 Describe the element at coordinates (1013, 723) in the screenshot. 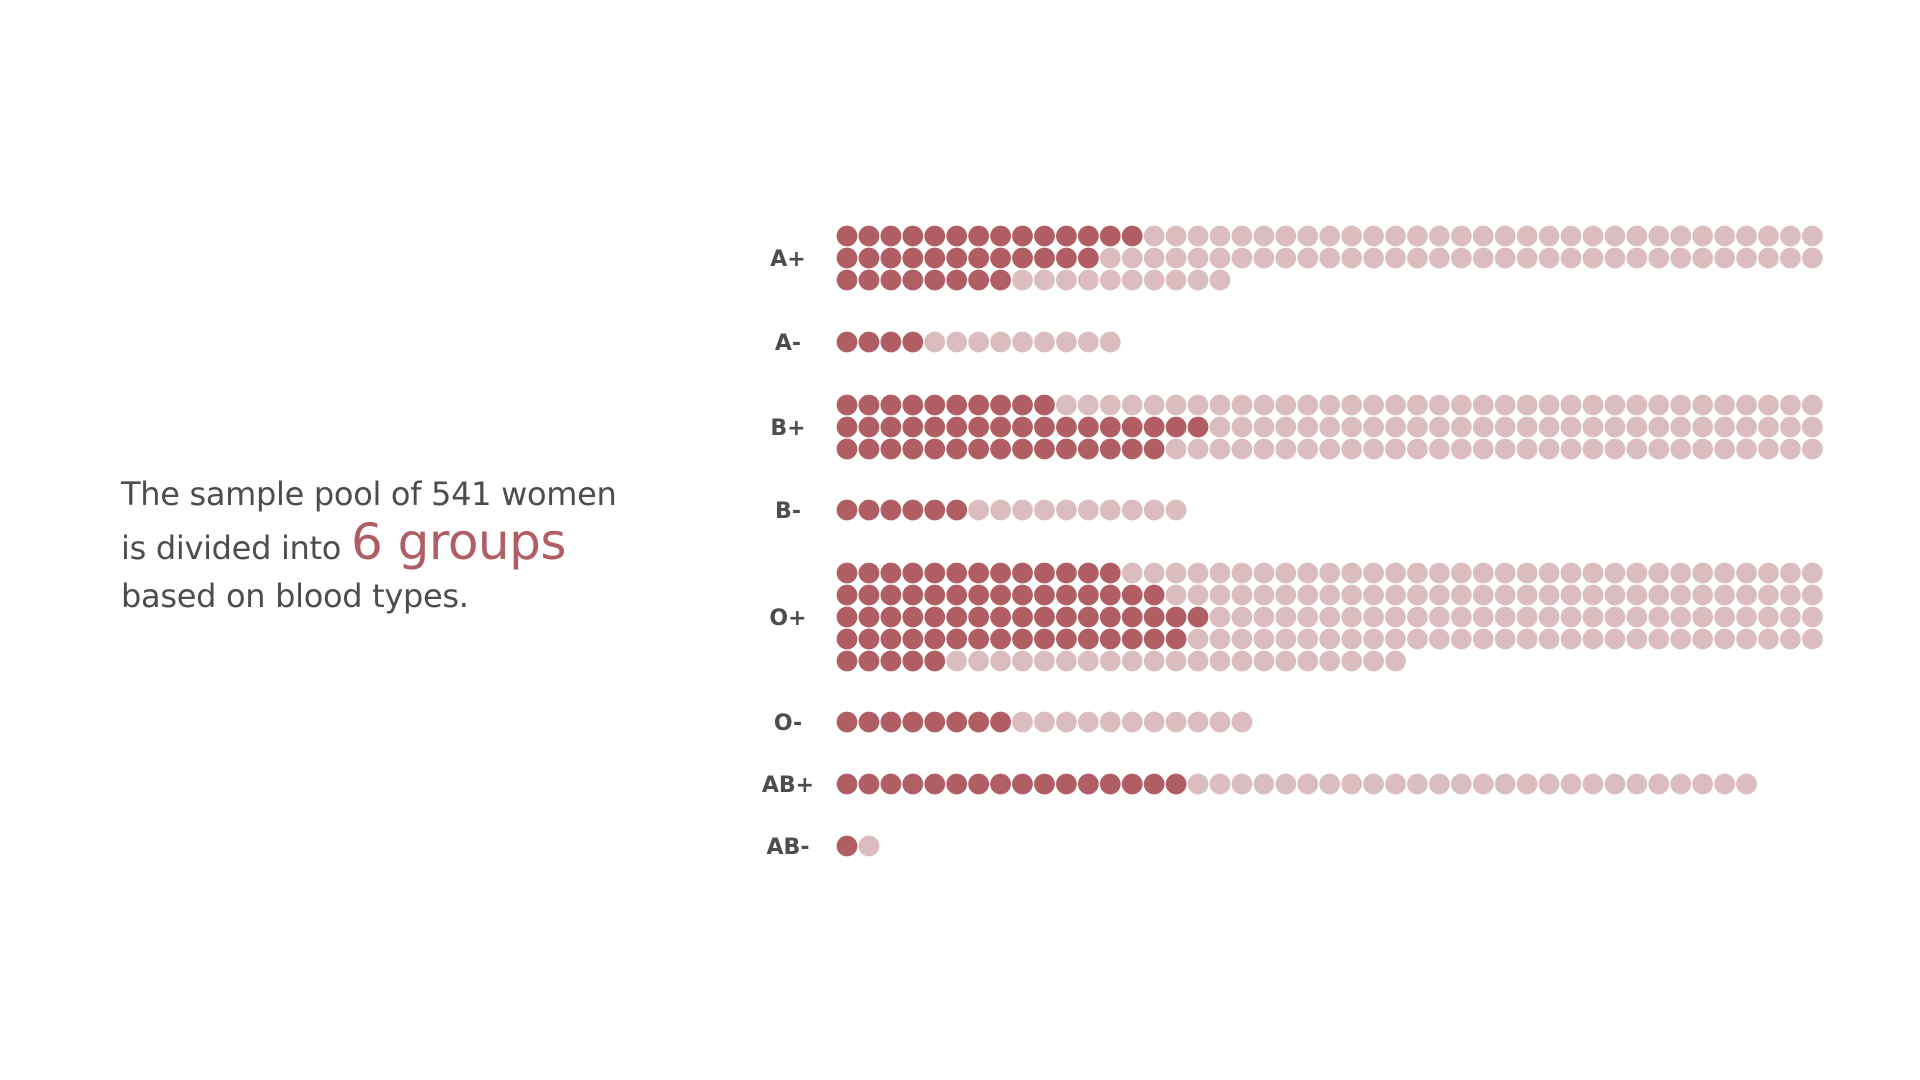

I see `group-o-neg: O-` at that location.